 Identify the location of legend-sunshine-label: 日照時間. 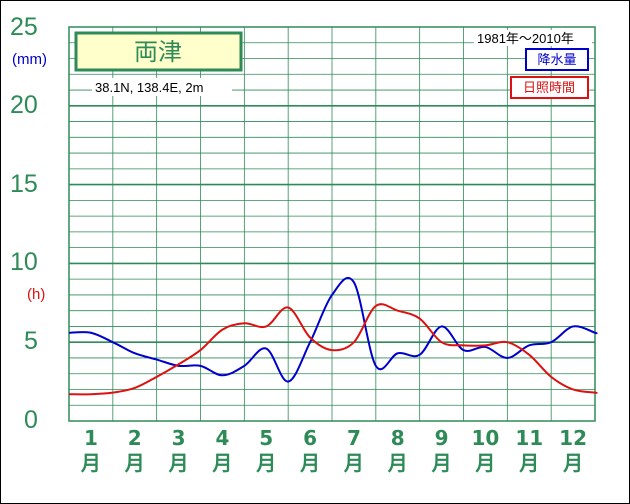
(549, 88).